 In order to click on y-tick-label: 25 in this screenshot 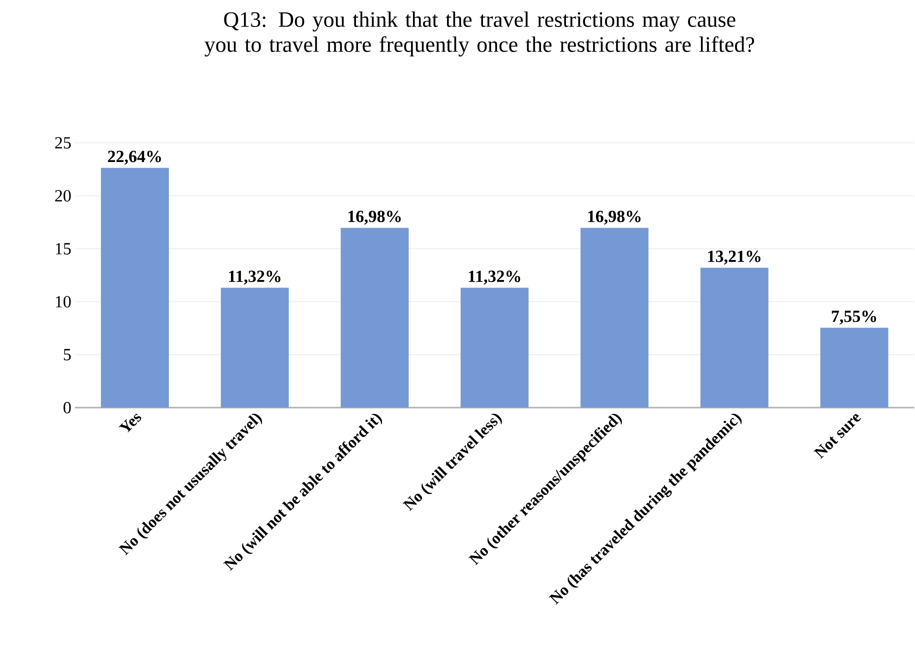, I will do `click(63, 142)`.